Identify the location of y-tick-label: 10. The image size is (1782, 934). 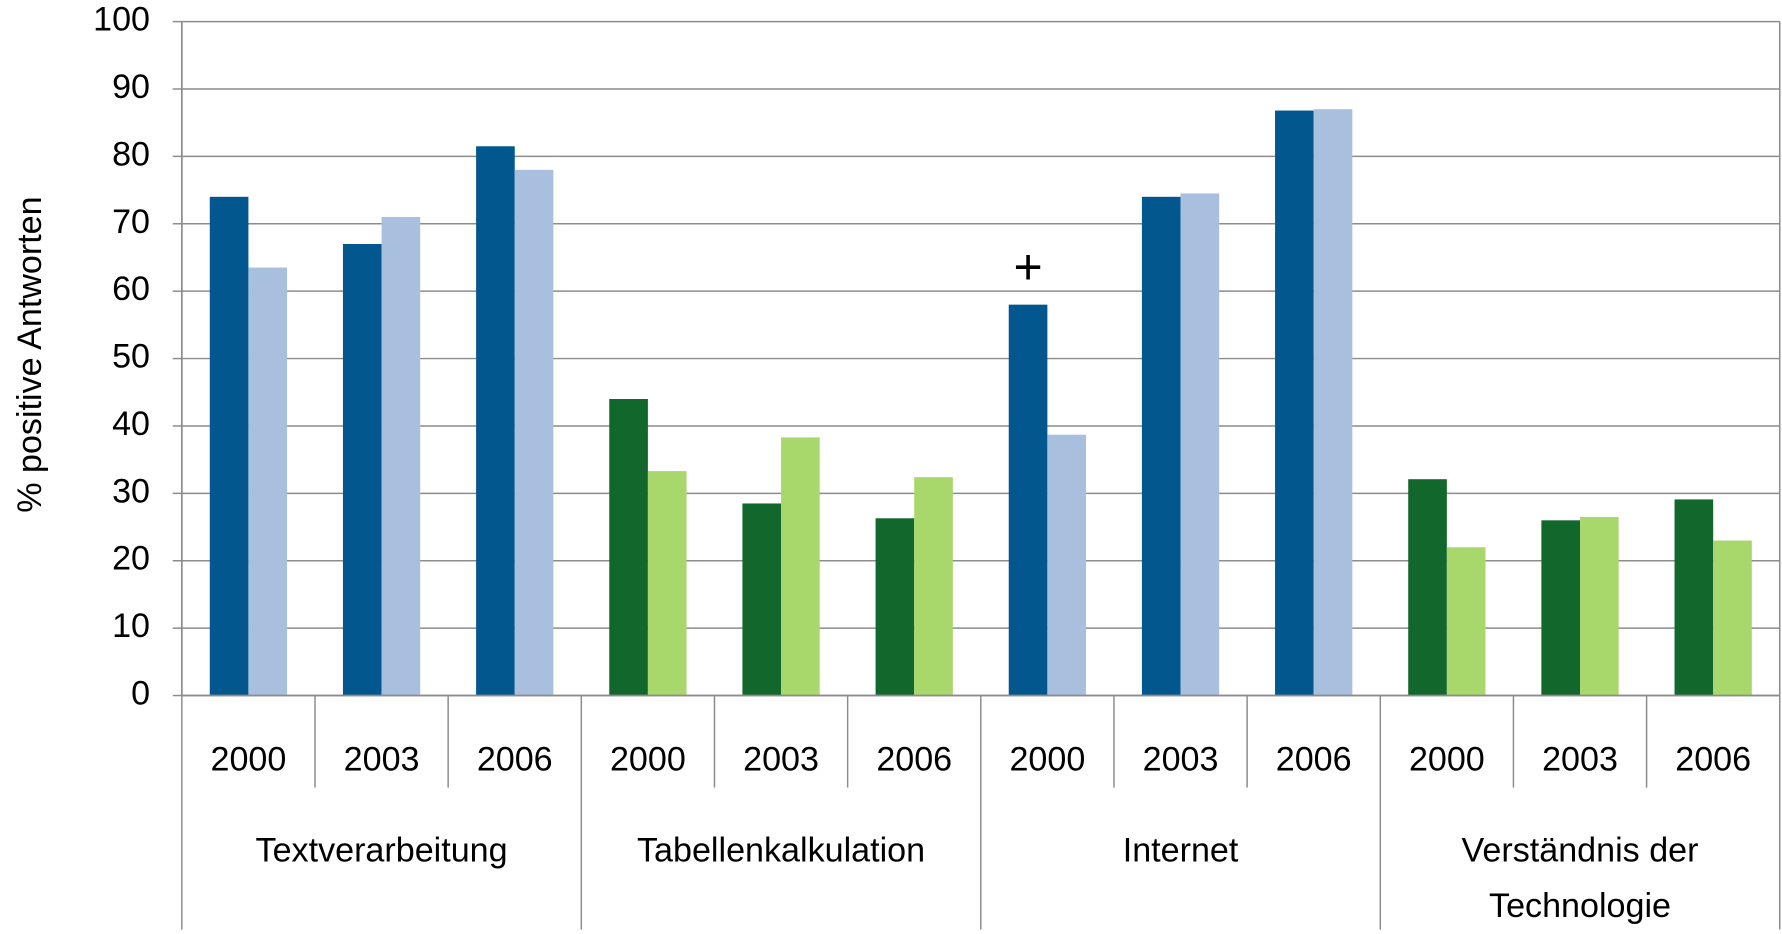
(131, 626).